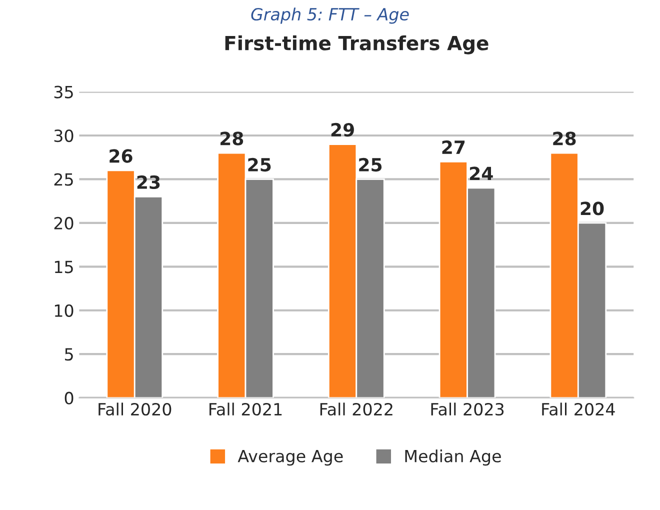  Describe the element at coordinates (342, 129) in the screenshot. I see `data-label: 29` at that location.